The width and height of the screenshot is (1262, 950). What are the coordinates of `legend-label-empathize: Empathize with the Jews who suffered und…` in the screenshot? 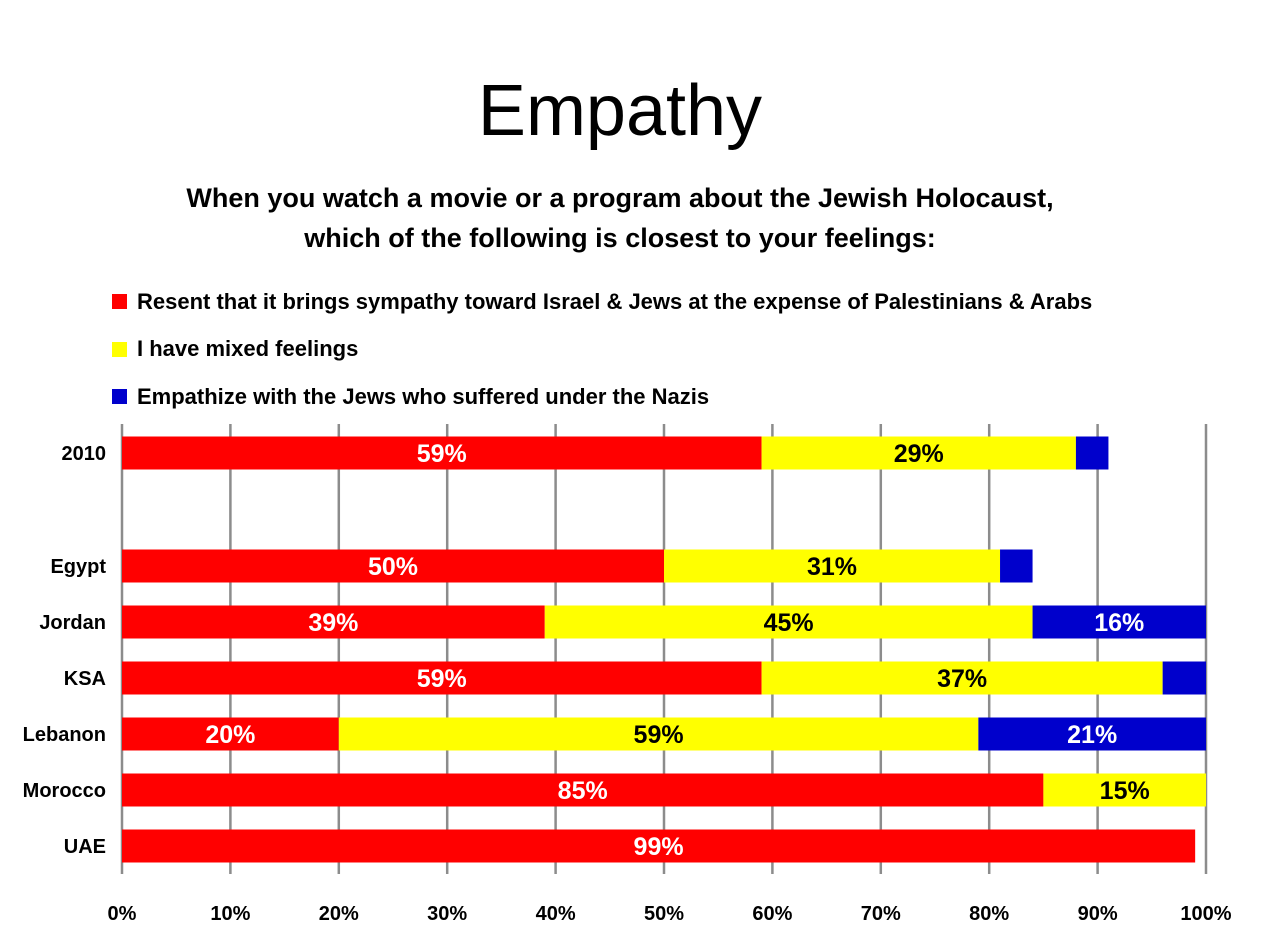 It's located at (423, 396).